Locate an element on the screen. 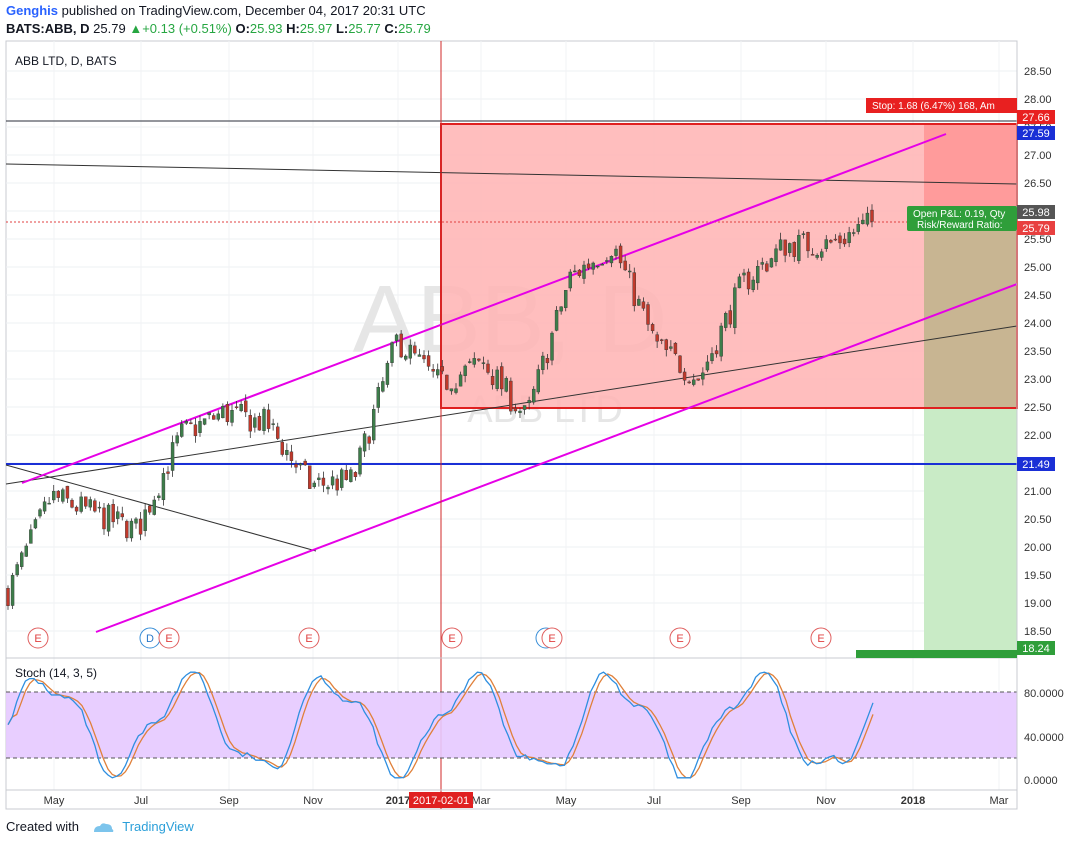 This screenshot has height=845, width=1082. price-tag-entry: 27.59 is located at coordinates (1036, 133).